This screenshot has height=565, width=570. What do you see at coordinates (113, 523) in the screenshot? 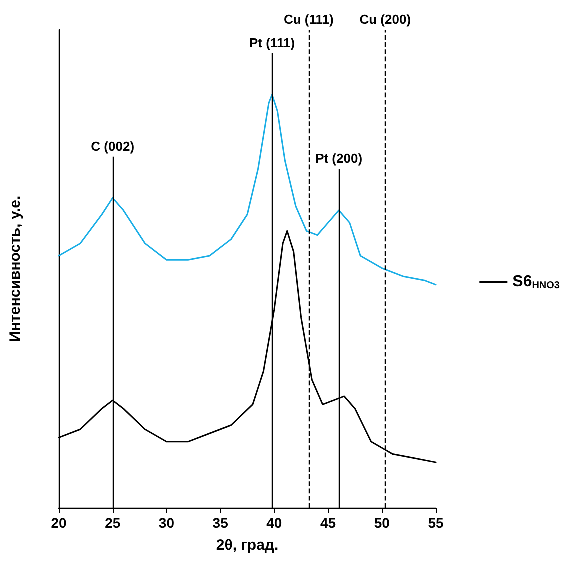
I see `x-tick-label: 25` at bounding box center [113, 523].